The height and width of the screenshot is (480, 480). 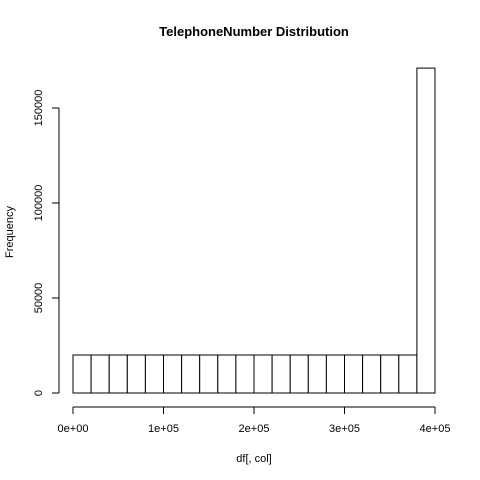 I want to click on x-tick-label-1: 1e+05, so click(x=163, y=429).